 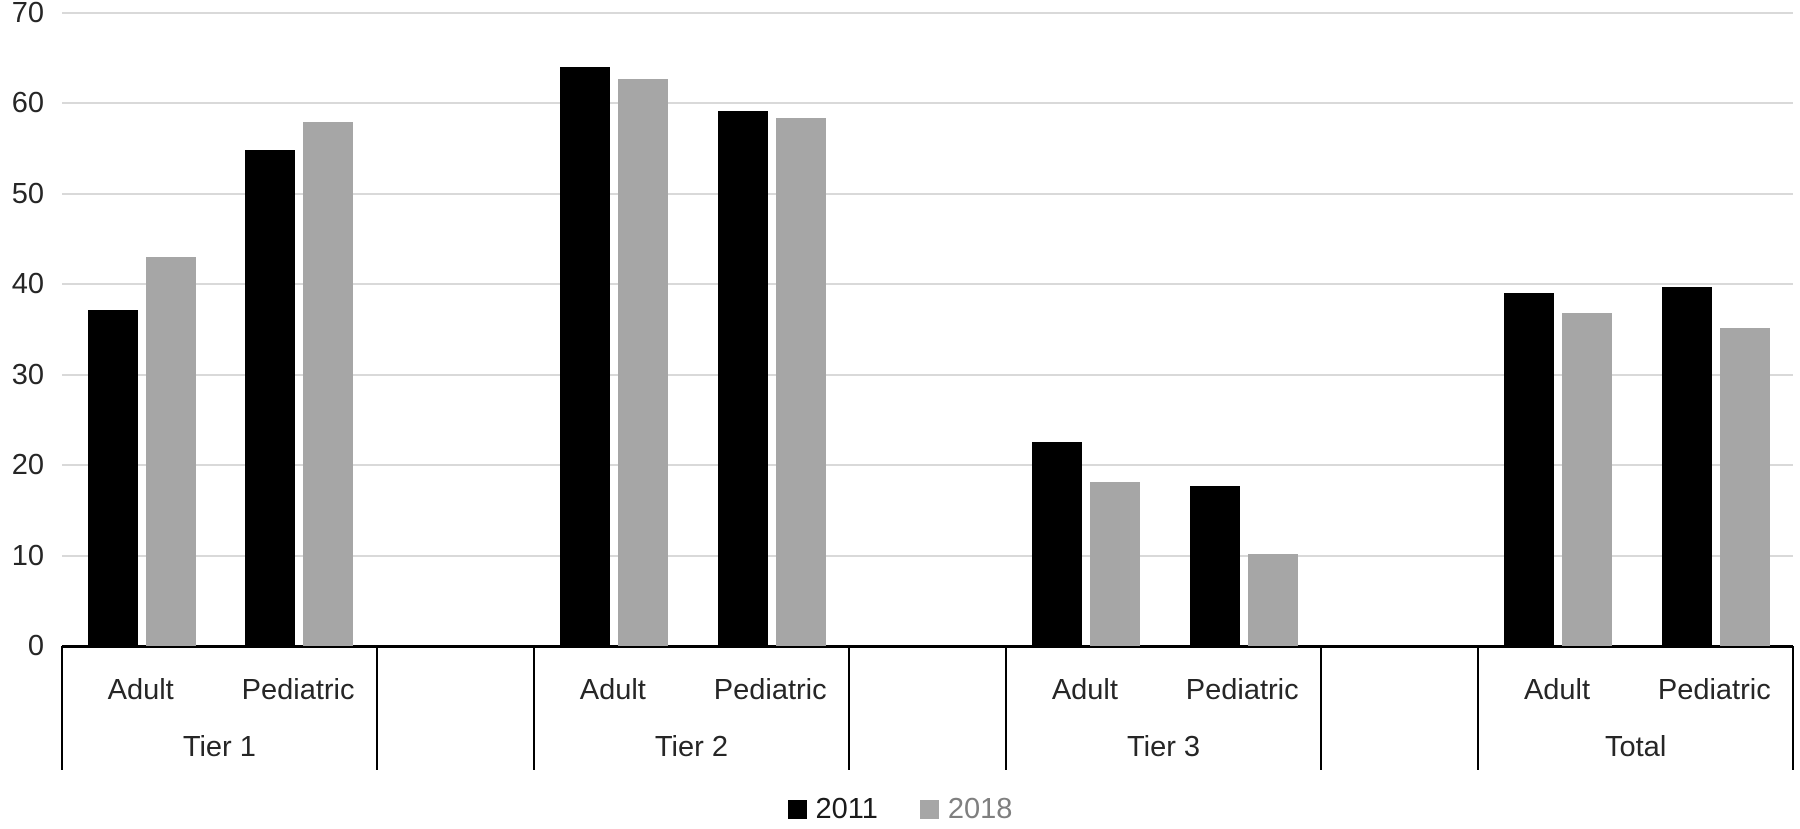 I want to click on y-axis-tick-label: 10, so click(x=27, y=555).